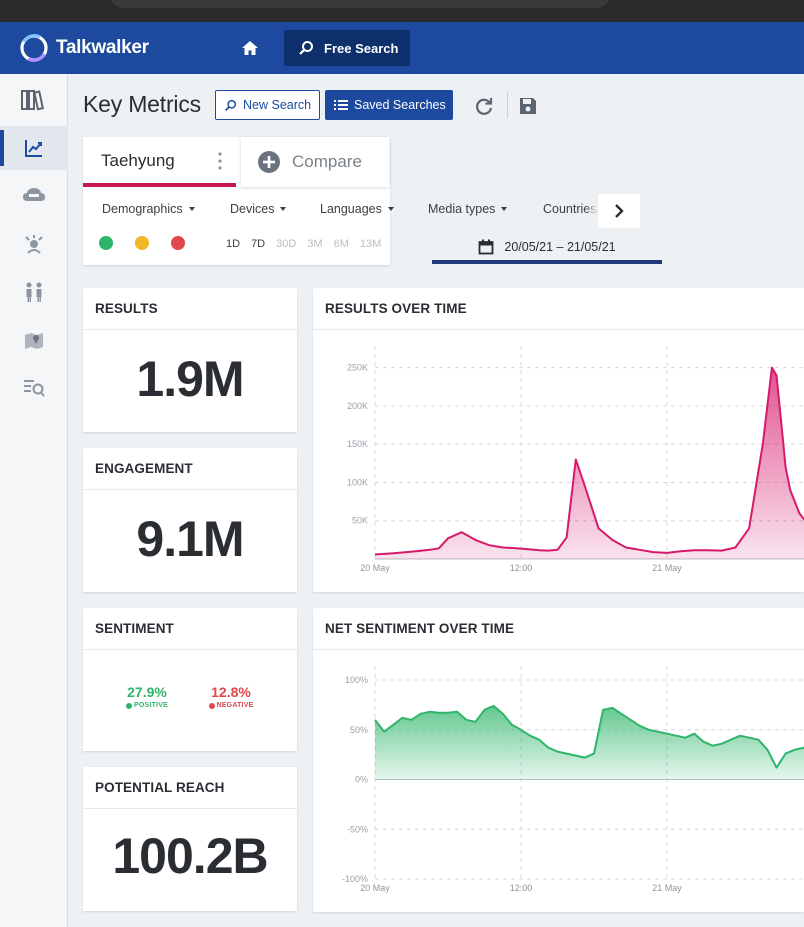 This screenshot has height=927, width=804. Describe the element at coordinates (357, 444) in the screenshot. I see `y-tick-label: 150K` at that location.